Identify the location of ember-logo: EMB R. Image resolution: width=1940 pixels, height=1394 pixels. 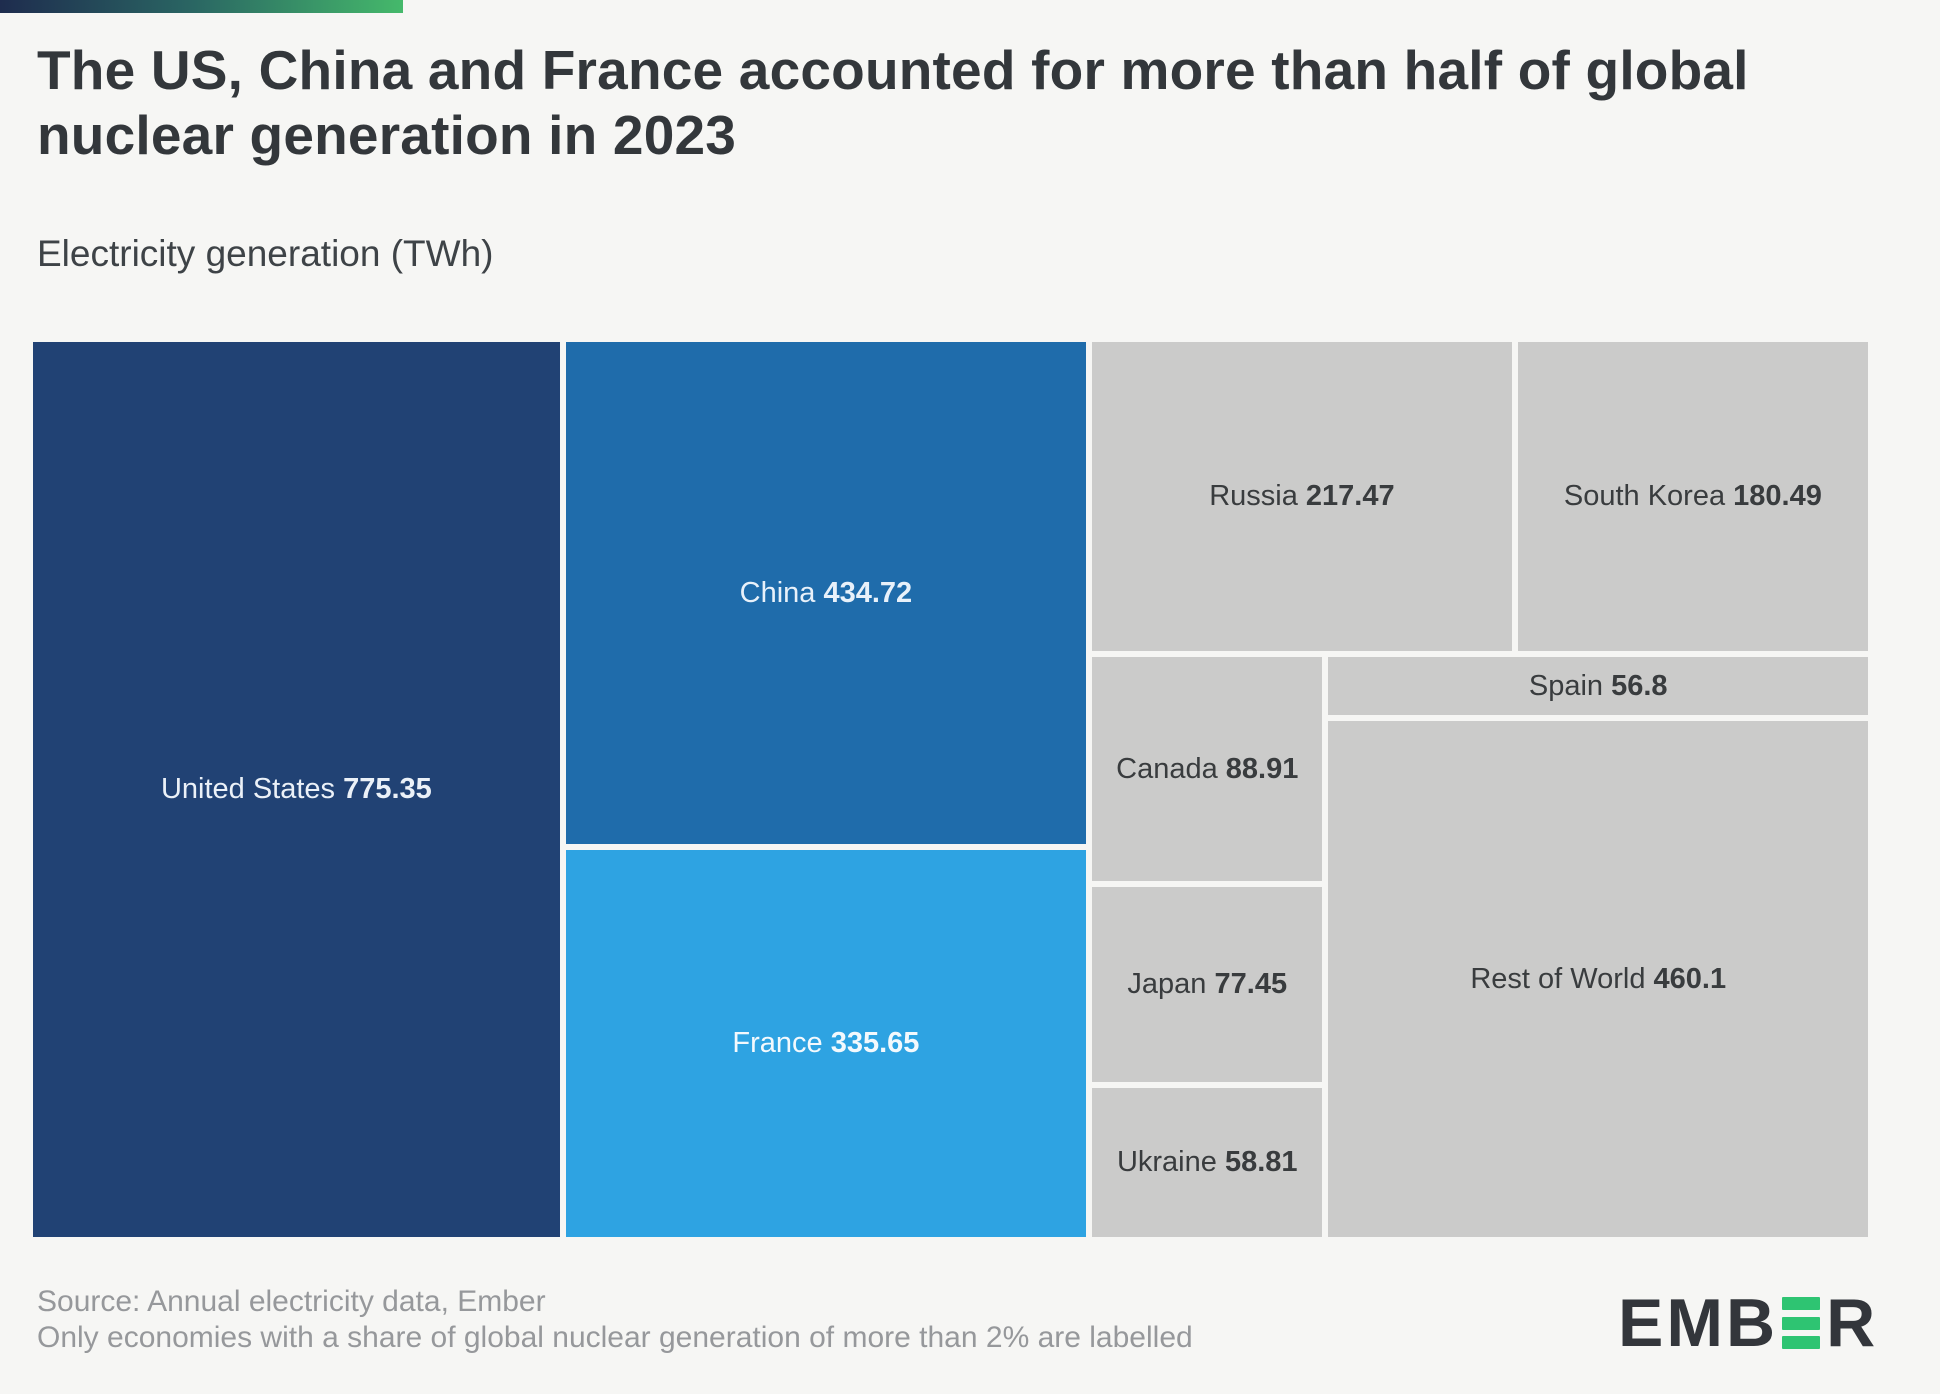
(1748, 1323).